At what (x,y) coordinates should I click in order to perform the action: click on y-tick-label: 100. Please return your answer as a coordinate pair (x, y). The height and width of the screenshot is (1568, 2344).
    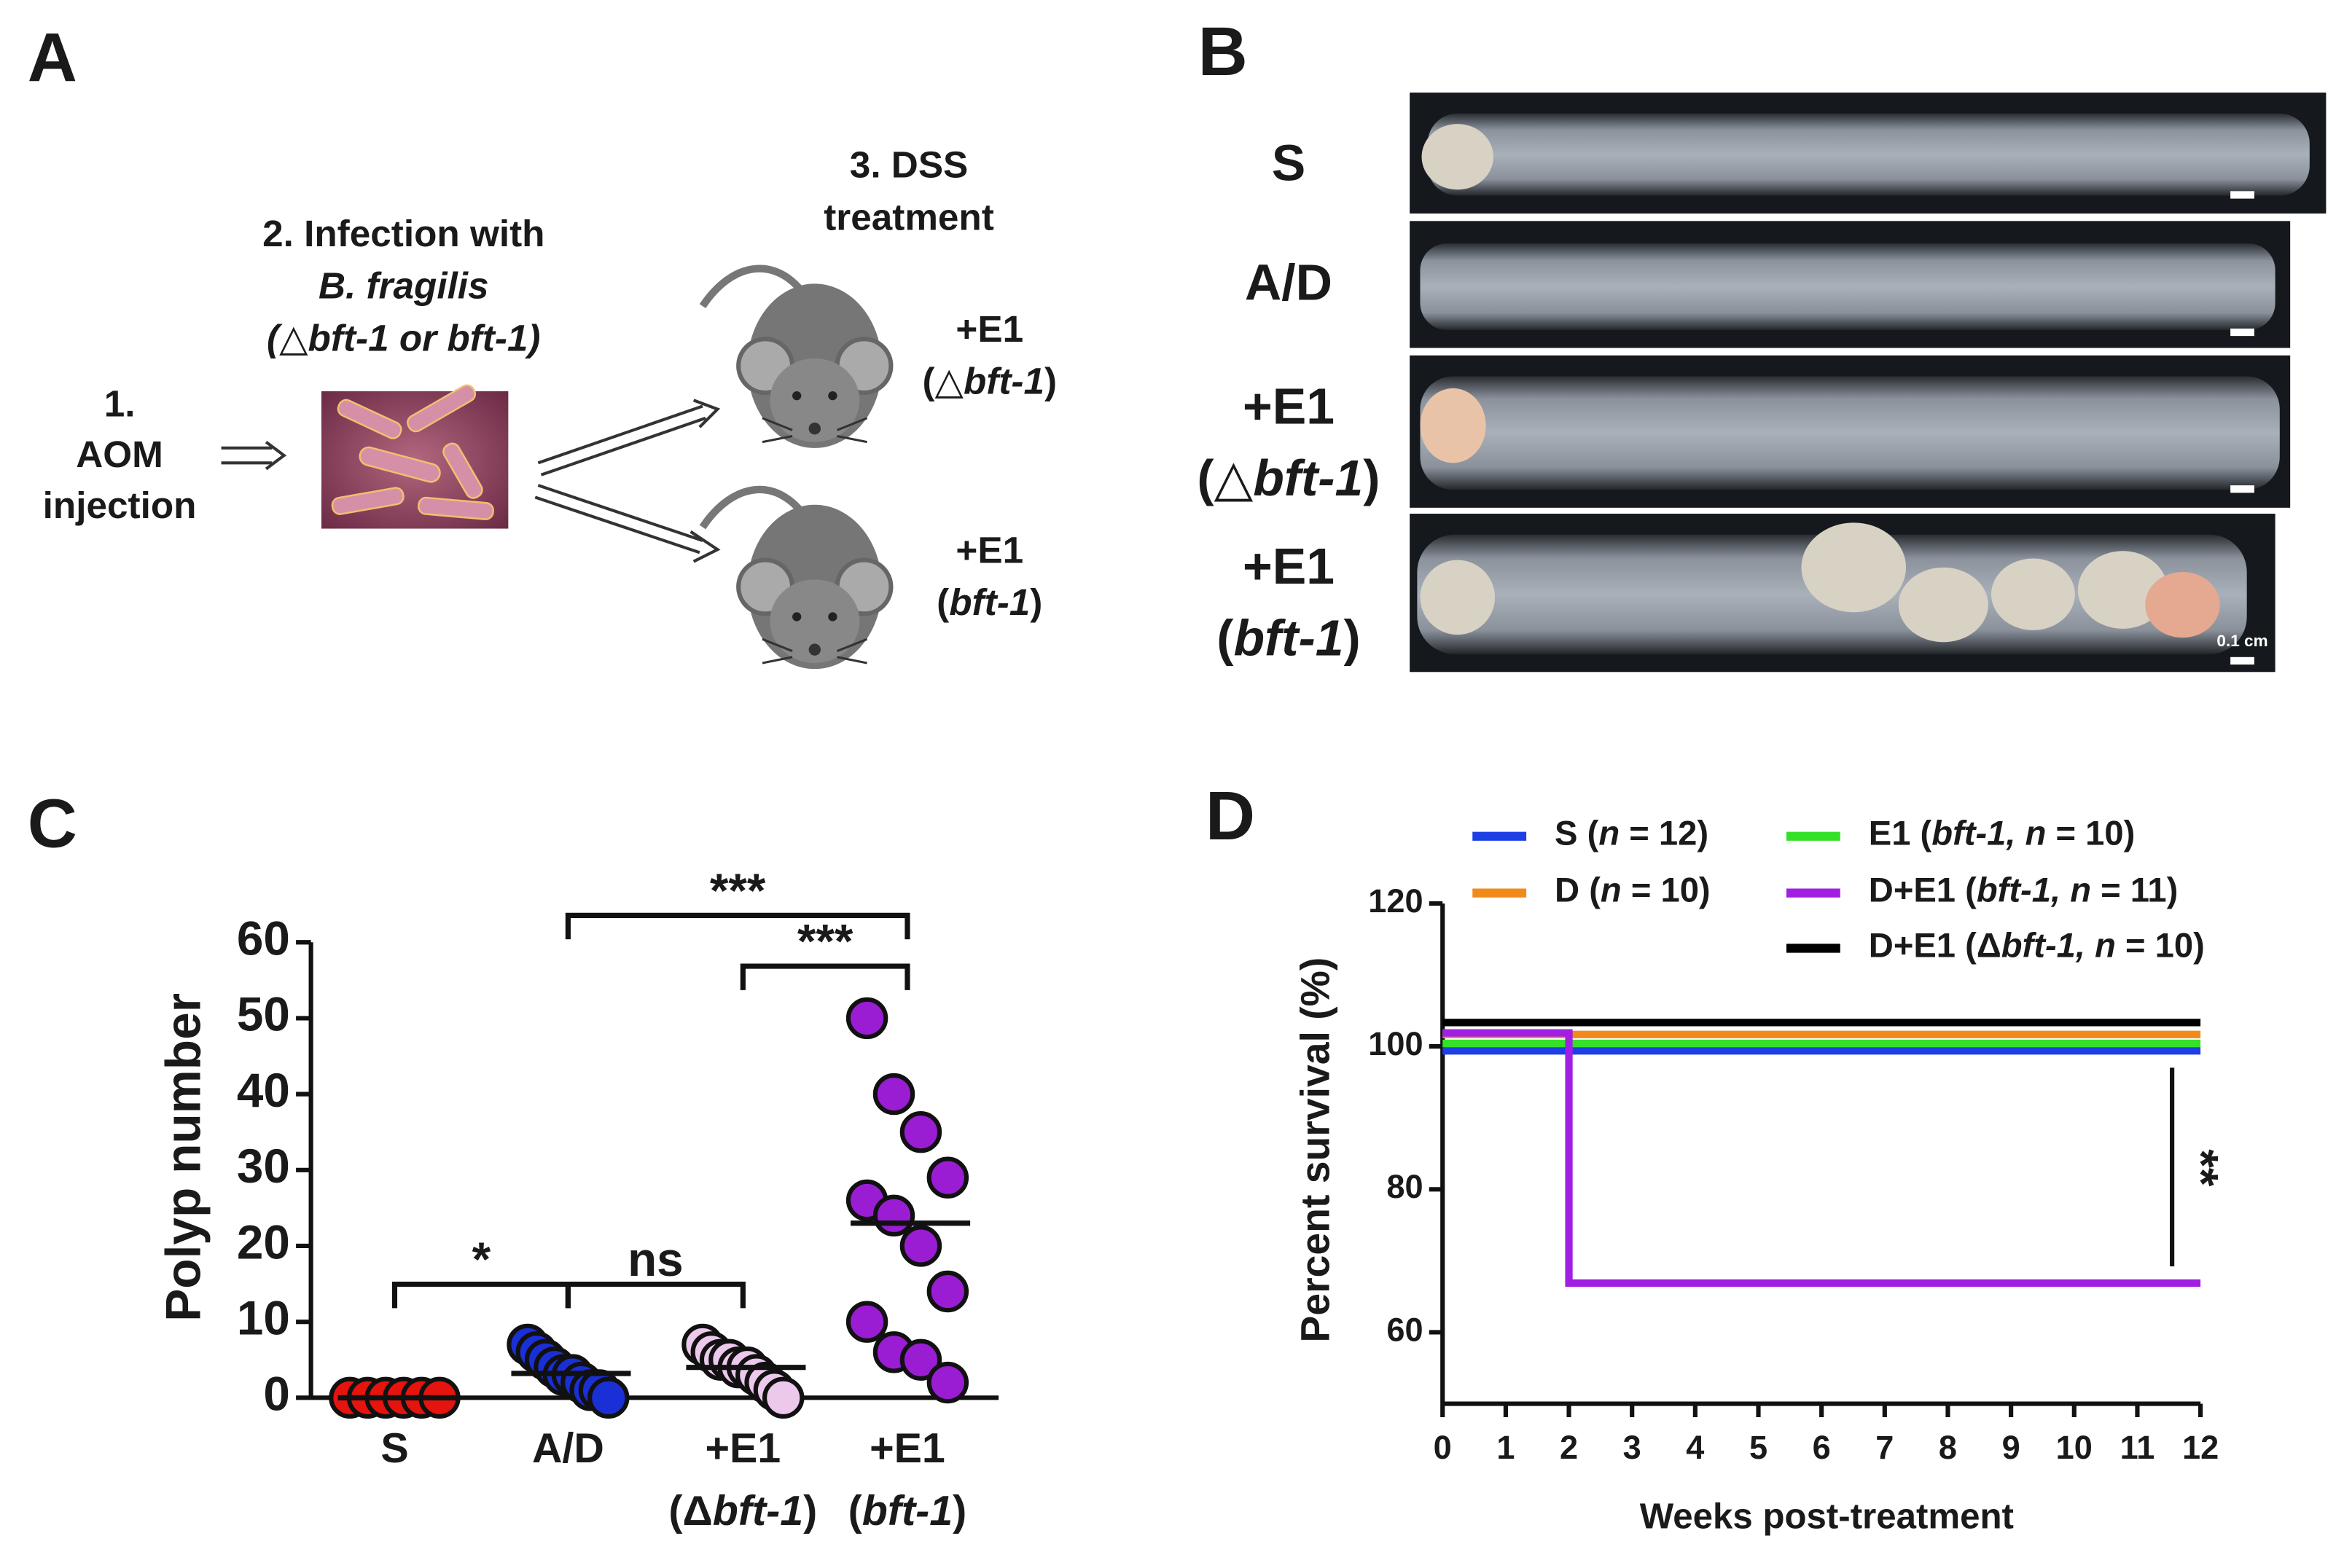
    Looking at the image, I should click on (1395, 1043).